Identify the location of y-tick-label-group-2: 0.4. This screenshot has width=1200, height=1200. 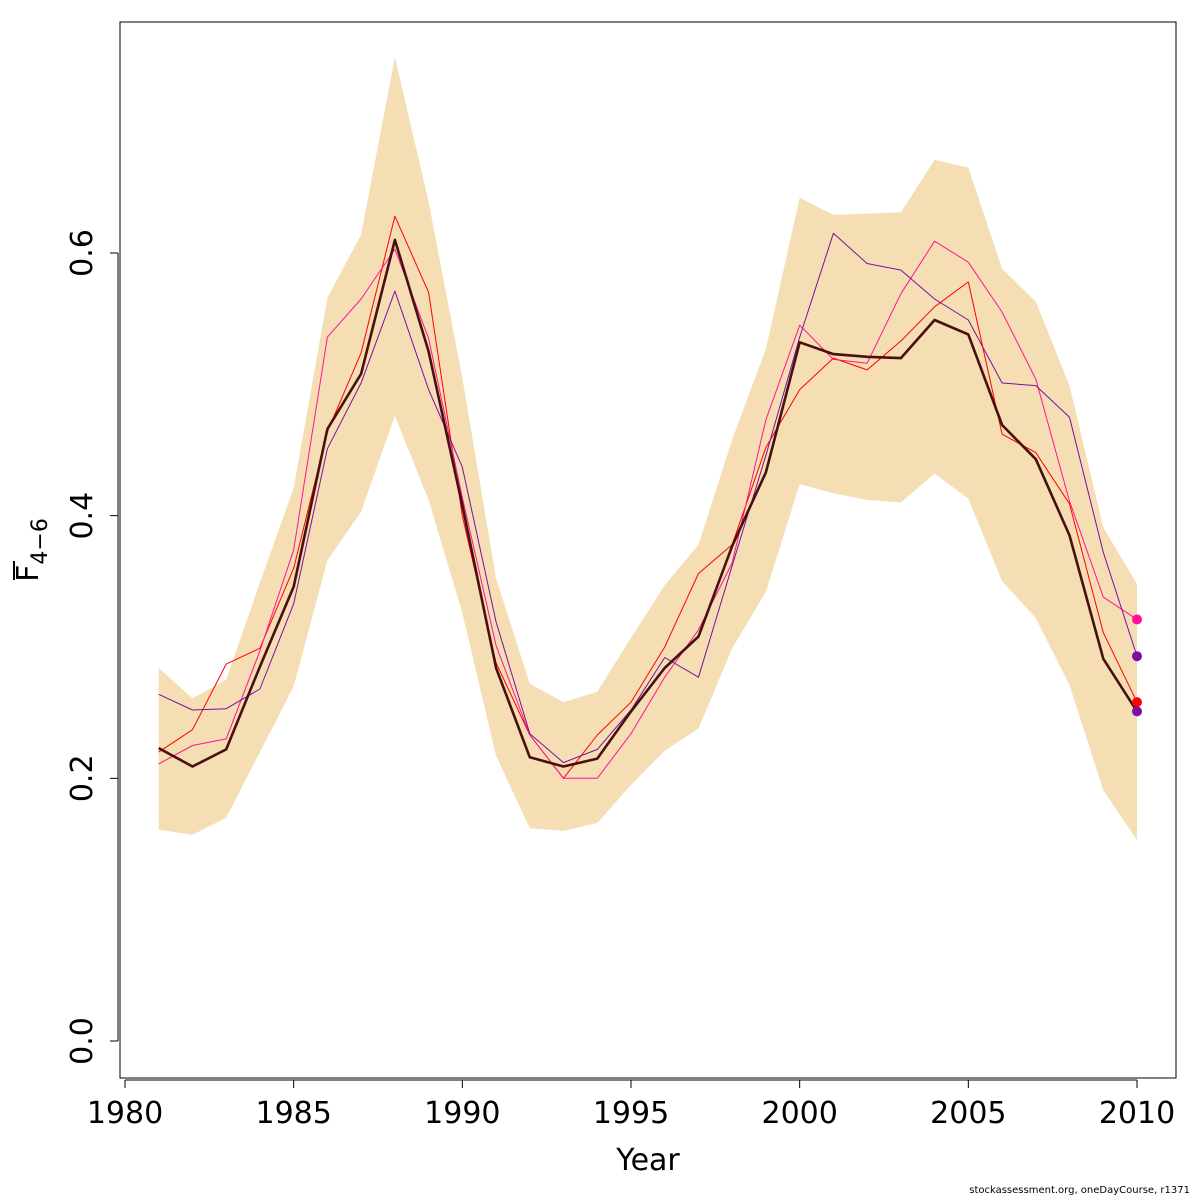
(82, 516).